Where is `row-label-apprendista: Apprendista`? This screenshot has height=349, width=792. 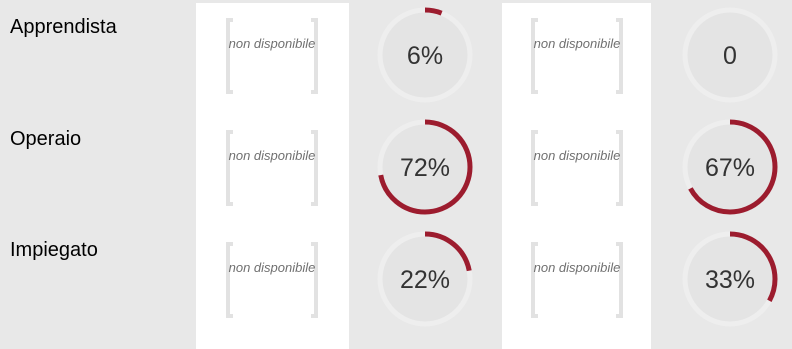
row-label-apprendista: Apprendista is located at coordinates (63, 27).